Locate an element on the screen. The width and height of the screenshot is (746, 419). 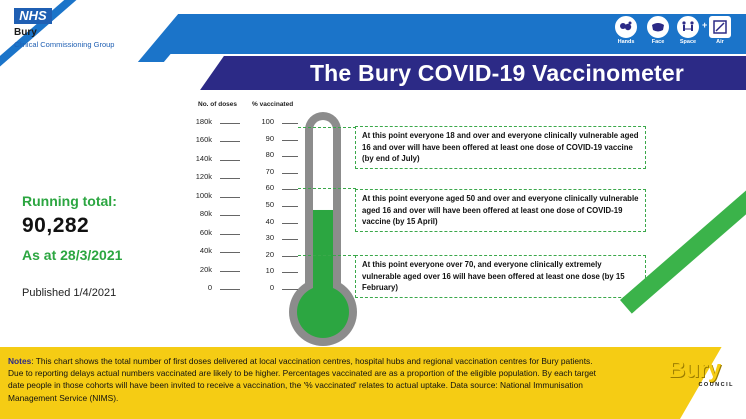
plus-sign: + is located at coordinates (705, 25).